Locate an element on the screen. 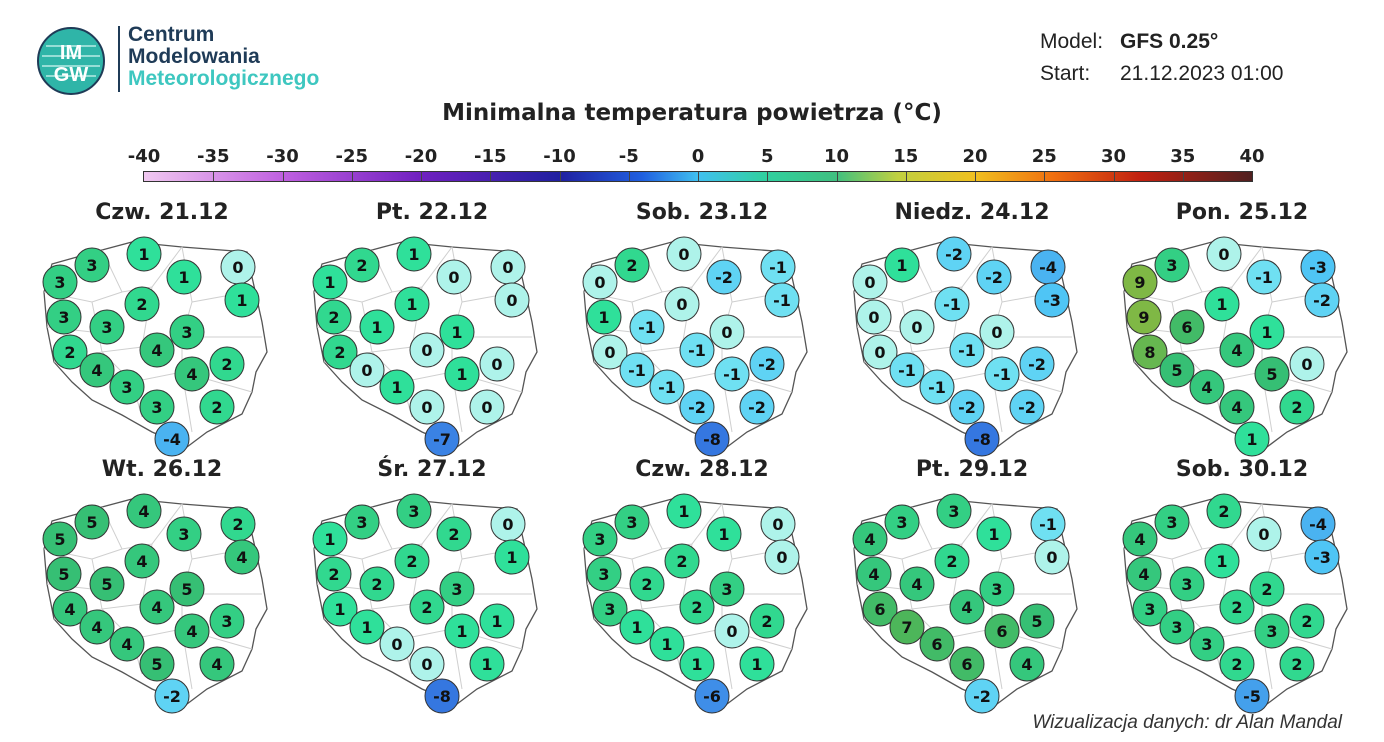  temperature-station: 7 is located at coordinates (907, 627).